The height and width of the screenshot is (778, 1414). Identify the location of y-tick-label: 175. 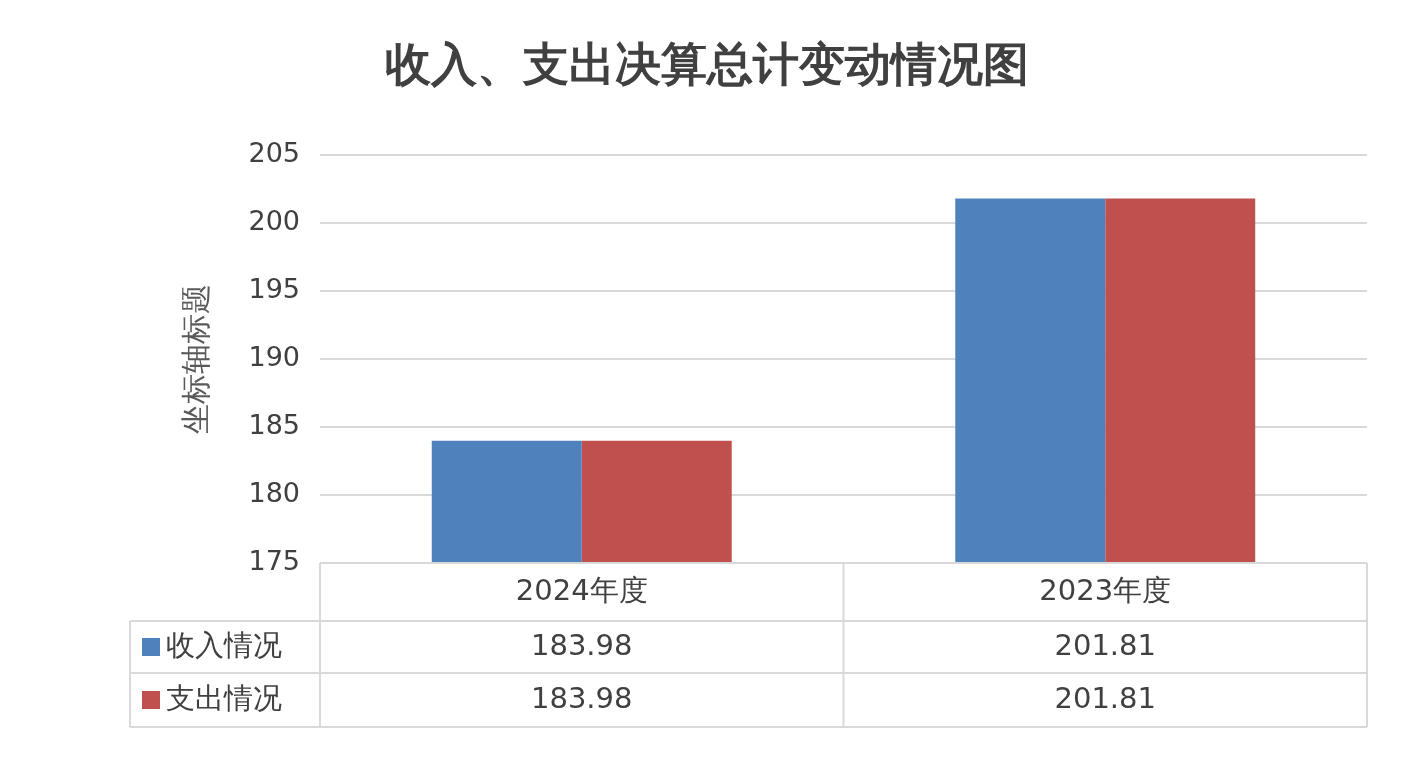
(274, 561).